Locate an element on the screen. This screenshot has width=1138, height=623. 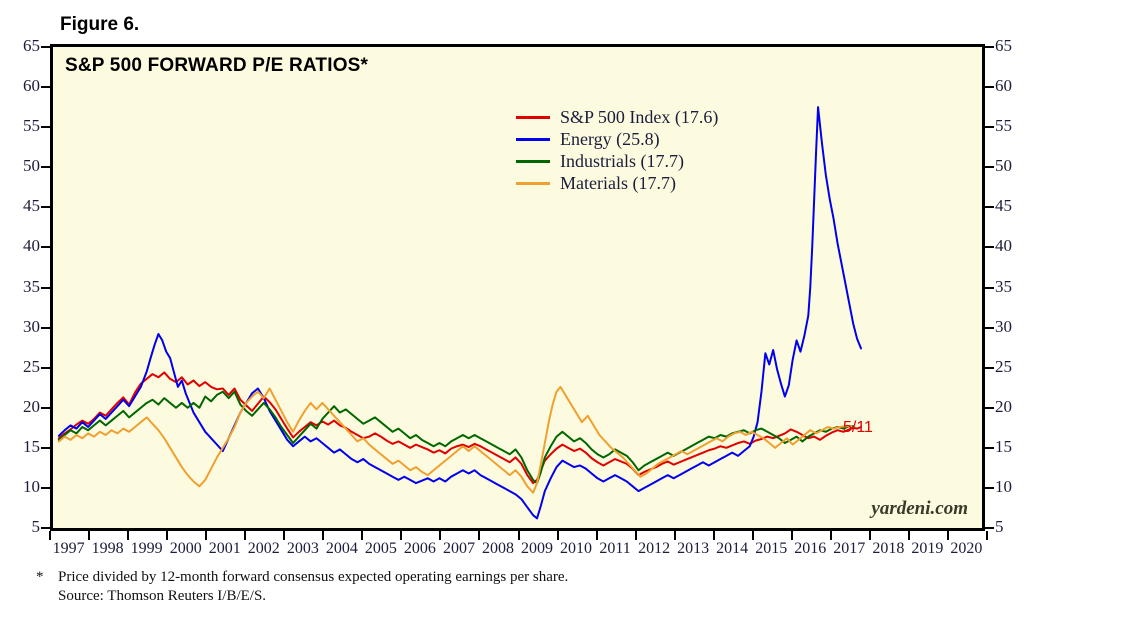
y-axis-label-right: 55 is located at coordinates (1003, 126).